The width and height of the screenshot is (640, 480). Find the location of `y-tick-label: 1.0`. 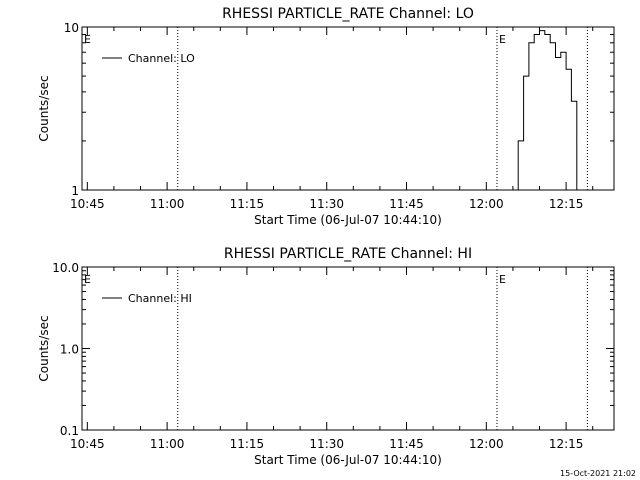

y-tick-label: 1.0 is located at coordinates (69, 350).